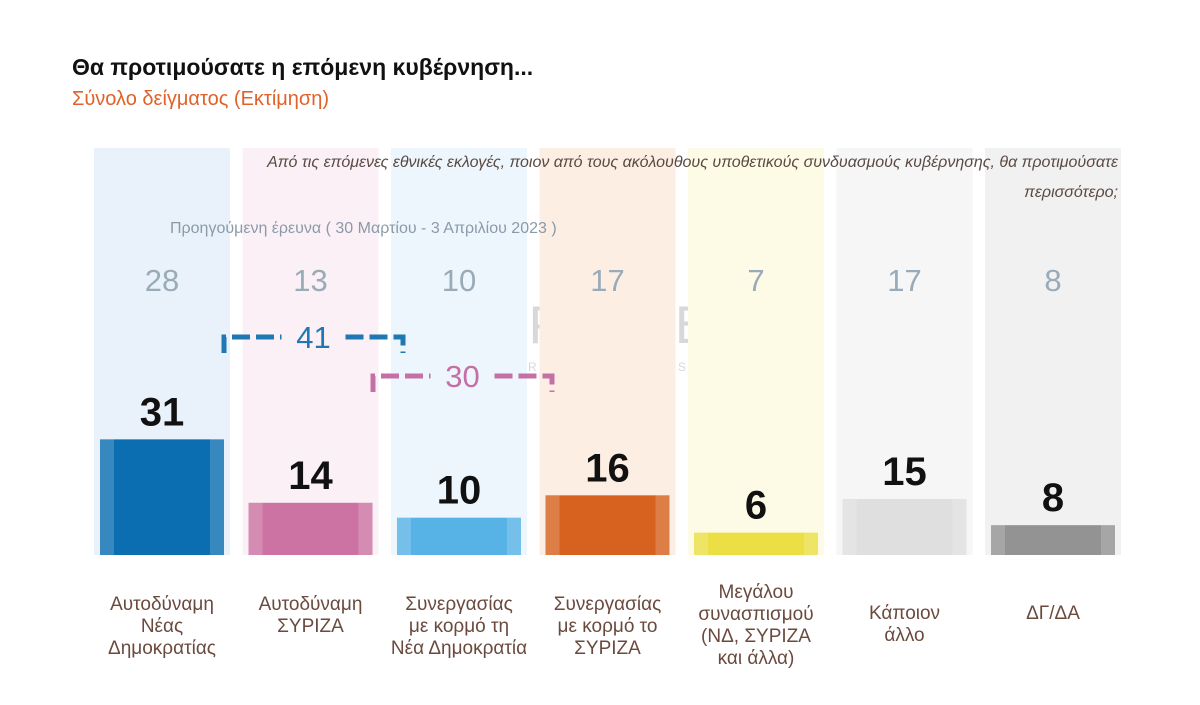 Image resolution: width=1200 pixels, height=705 pixels. I want to click on category-label: Αυτοδύναμη Νέας Δημοκρατίας, so click(162, 627).